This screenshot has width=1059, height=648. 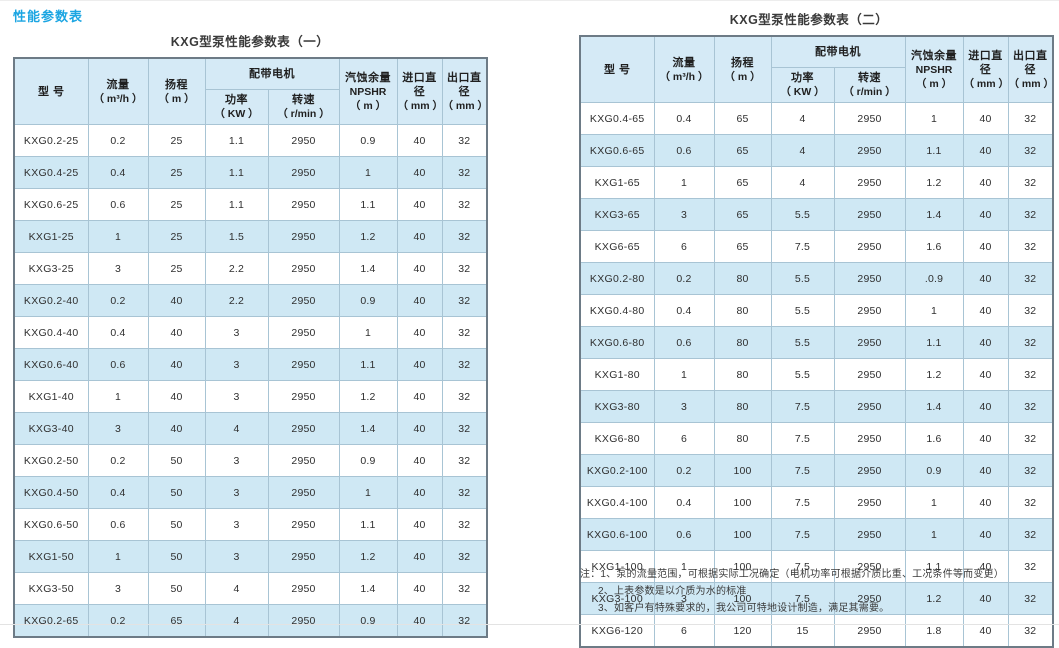 What do you see at coordinates (802, 310) in the screenshot?
I see `cell-power: 5.5` at bounding box center [802, 310].